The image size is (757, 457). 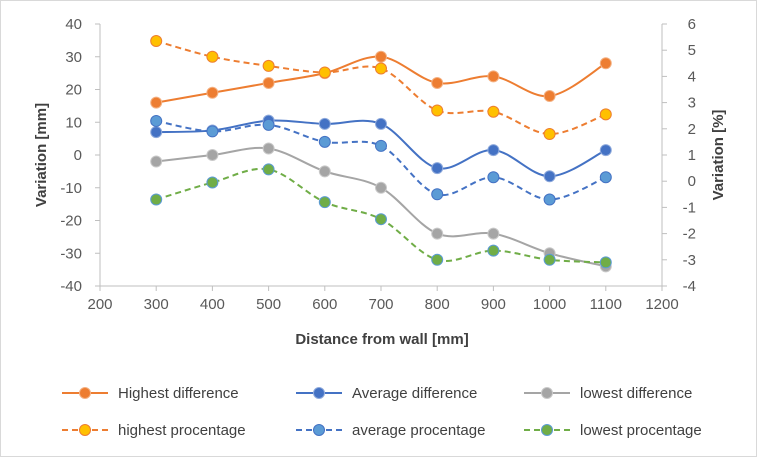 What do you see at coordinates (606, 304) in the screenshot?
I see `x-tick-label: 1100` at bounding box center [606, 304].